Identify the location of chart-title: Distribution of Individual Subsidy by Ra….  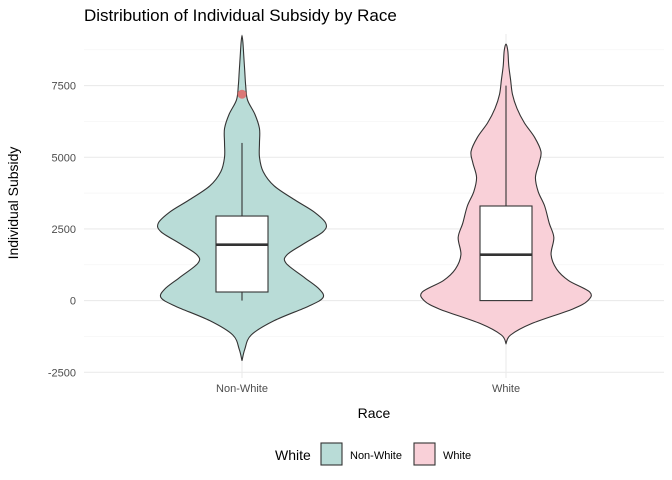
(240, 15).